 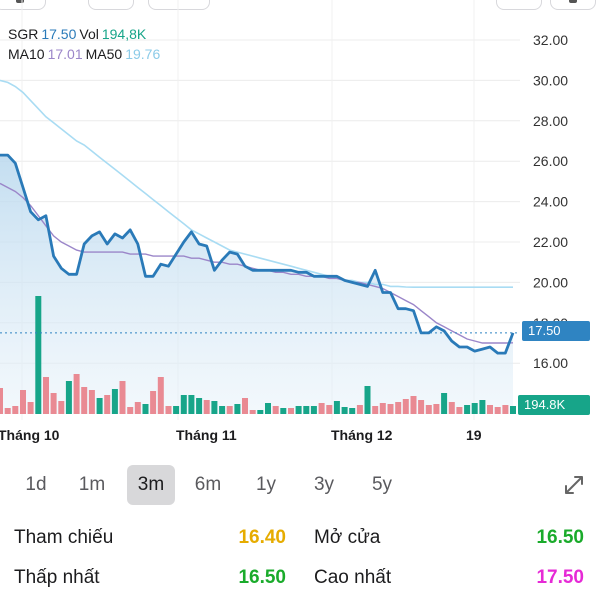 What do you see at coordinates (362, 435) in the screenshot?
I see `x-tick-label: Tháng 12` at bounding box center [362, 435].